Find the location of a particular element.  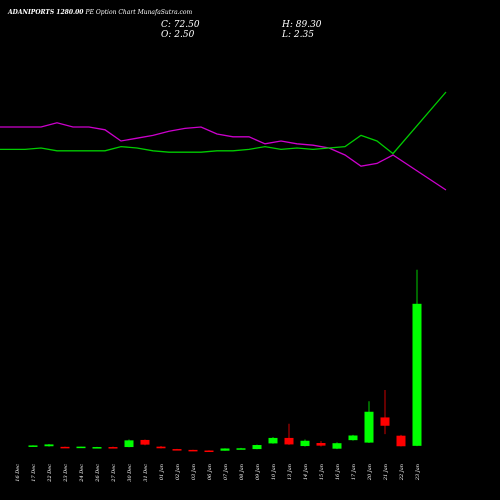

candle-08-jan is located at coordinates (241, 448).